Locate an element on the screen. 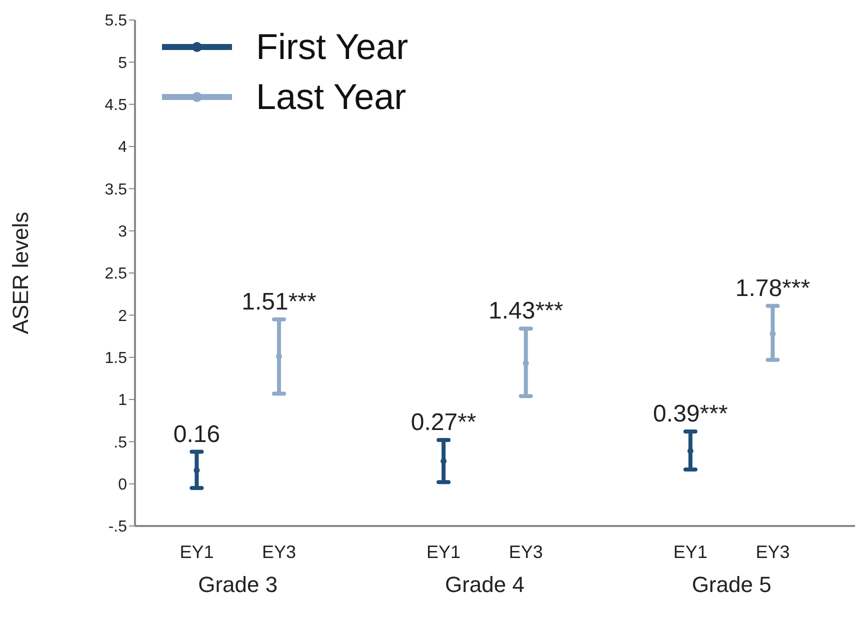 This screenshot has width=865, height=633. data-label: 0.39*** is located at coordinates (690, 414).